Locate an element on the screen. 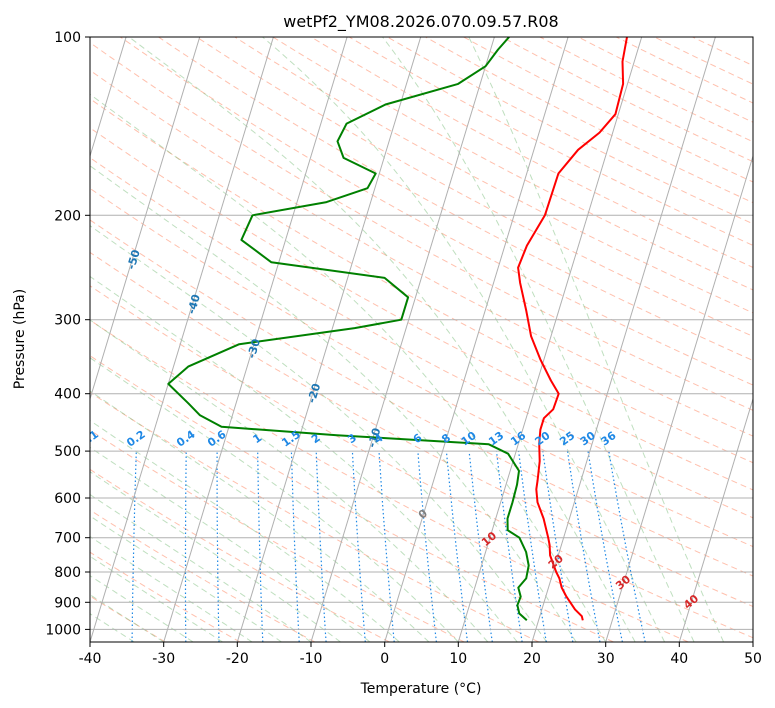 This screenshot has height=708, width=775. x-tick-label-0: -40 is located at coordinates (90, 659).